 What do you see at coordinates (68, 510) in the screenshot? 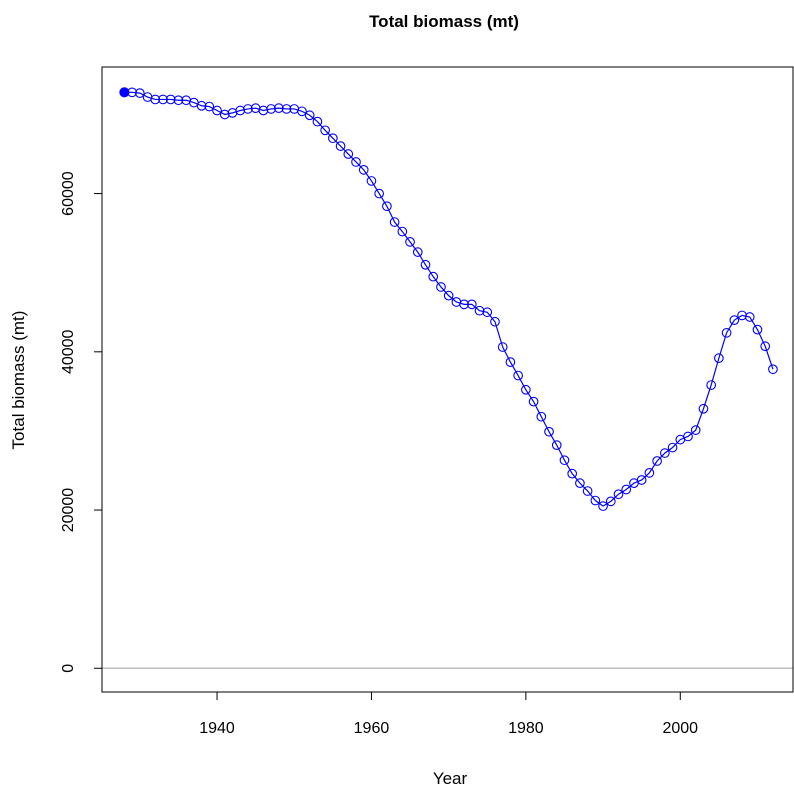
I see `y-tick-label: 20000` at bounding box center [68, 510].